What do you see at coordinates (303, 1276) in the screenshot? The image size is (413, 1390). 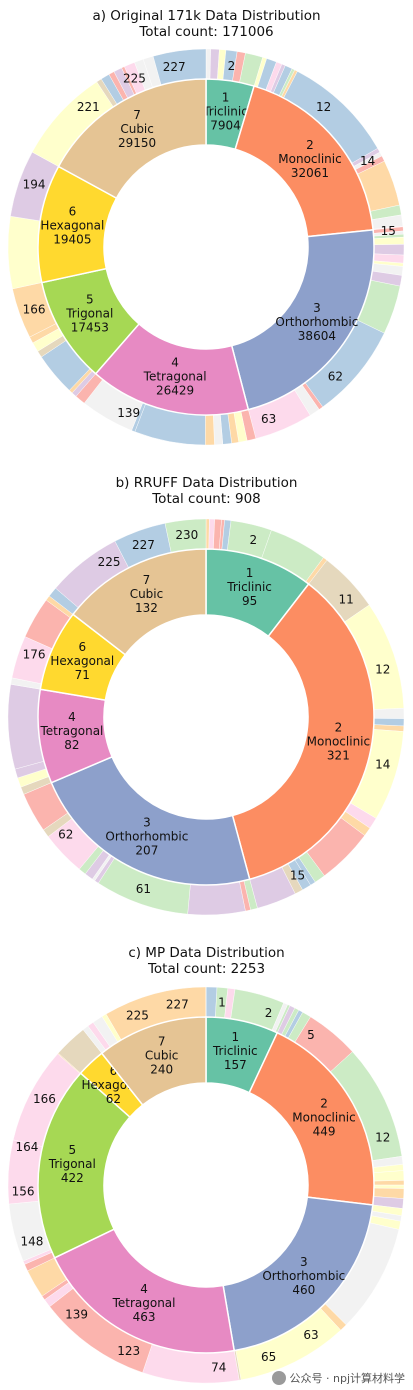 I see `slice-label: 3 Orthorhombic 460` at bounding box center [303, 1276].